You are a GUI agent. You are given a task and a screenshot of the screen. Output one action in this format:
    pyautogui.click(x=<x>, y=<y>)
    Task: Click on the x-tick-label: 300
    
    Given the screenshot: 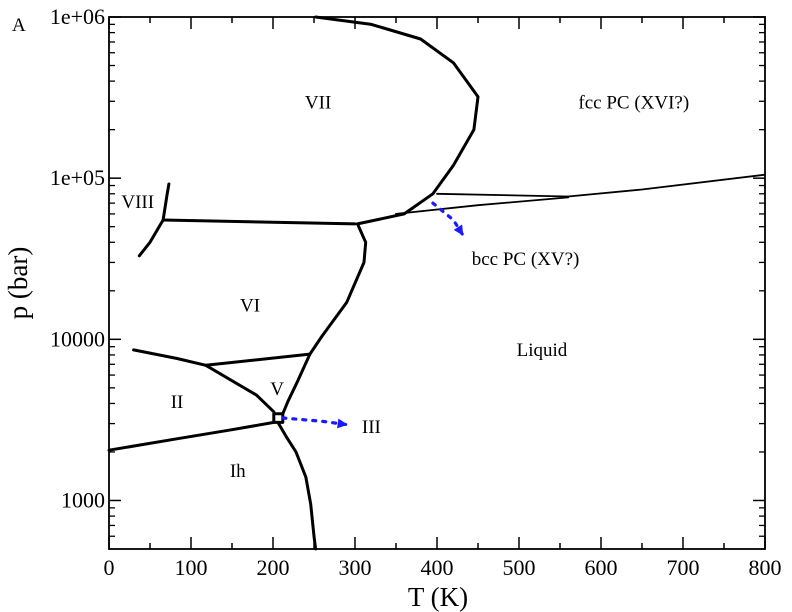 What is the action you would take?
    pyautogui.click(x=355, y=567)
    